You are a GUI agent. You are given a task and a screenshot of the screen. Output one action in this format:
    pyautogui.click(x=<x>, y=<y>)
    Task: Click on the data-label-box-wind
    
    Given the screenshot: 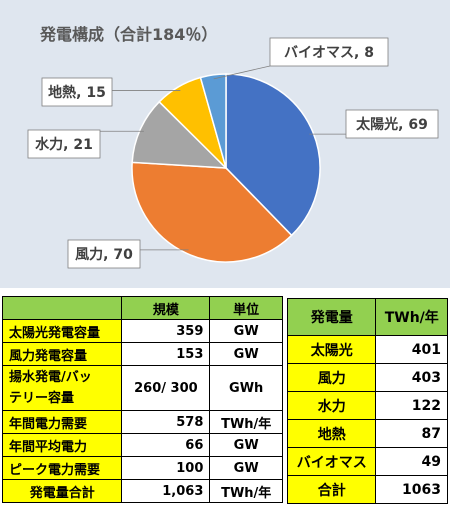 What is the action you would take?
    pyautogui.click(x=104, y=254)
    